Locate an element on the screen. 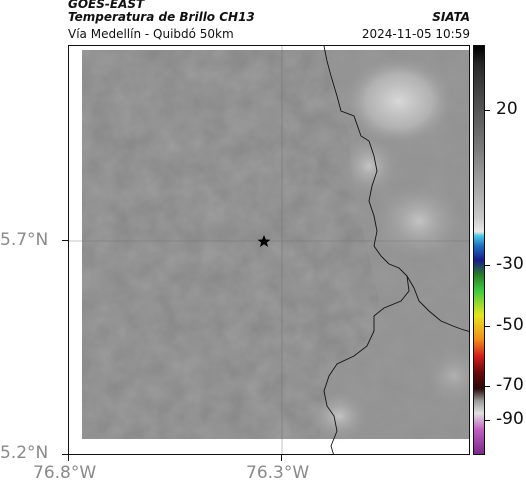 The image size is (526, 491). satellite-name: GOES-EAST is located at coordinates (106, 5).